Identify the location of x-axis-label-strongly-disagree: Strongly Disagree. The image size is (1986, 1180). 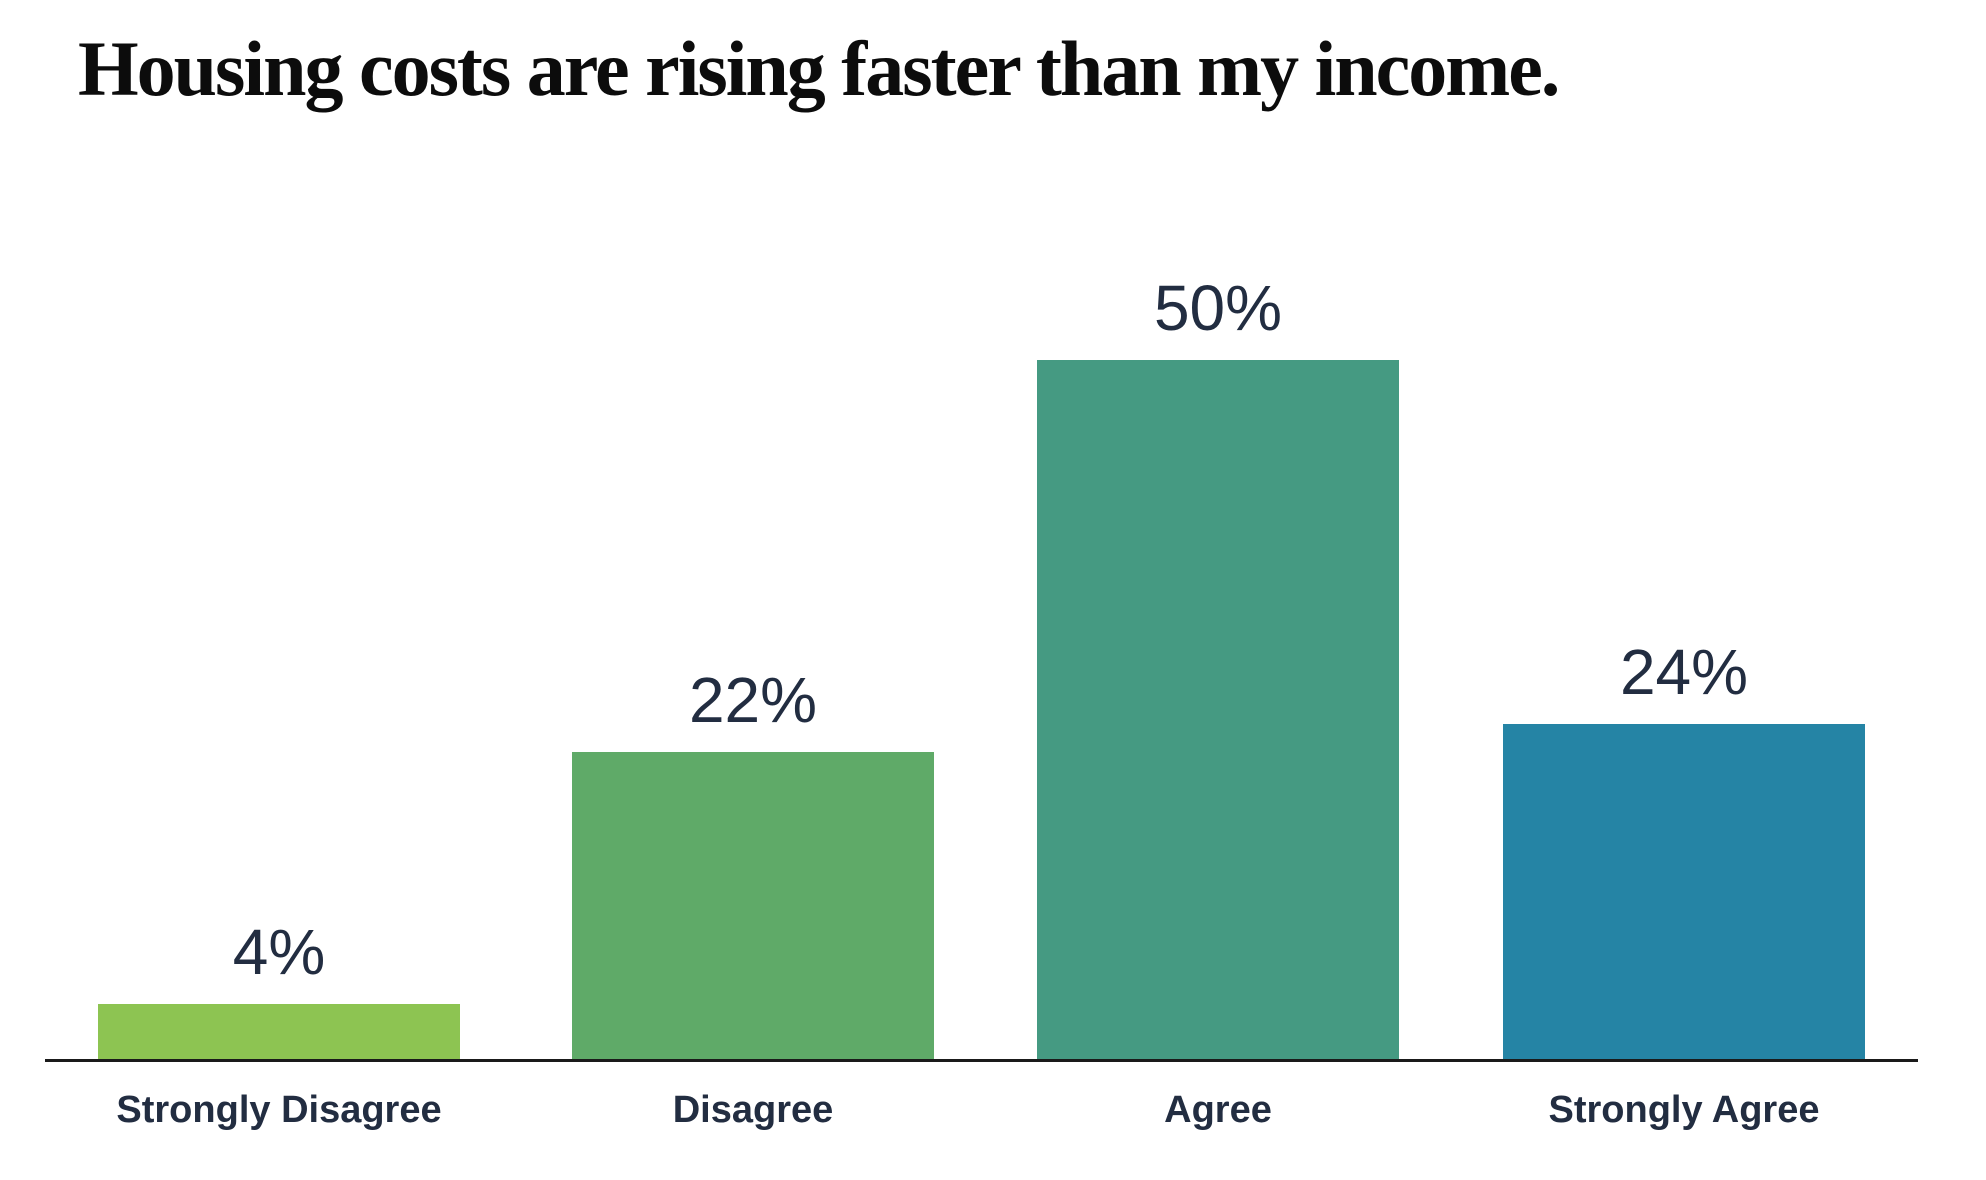
(279, 1110).